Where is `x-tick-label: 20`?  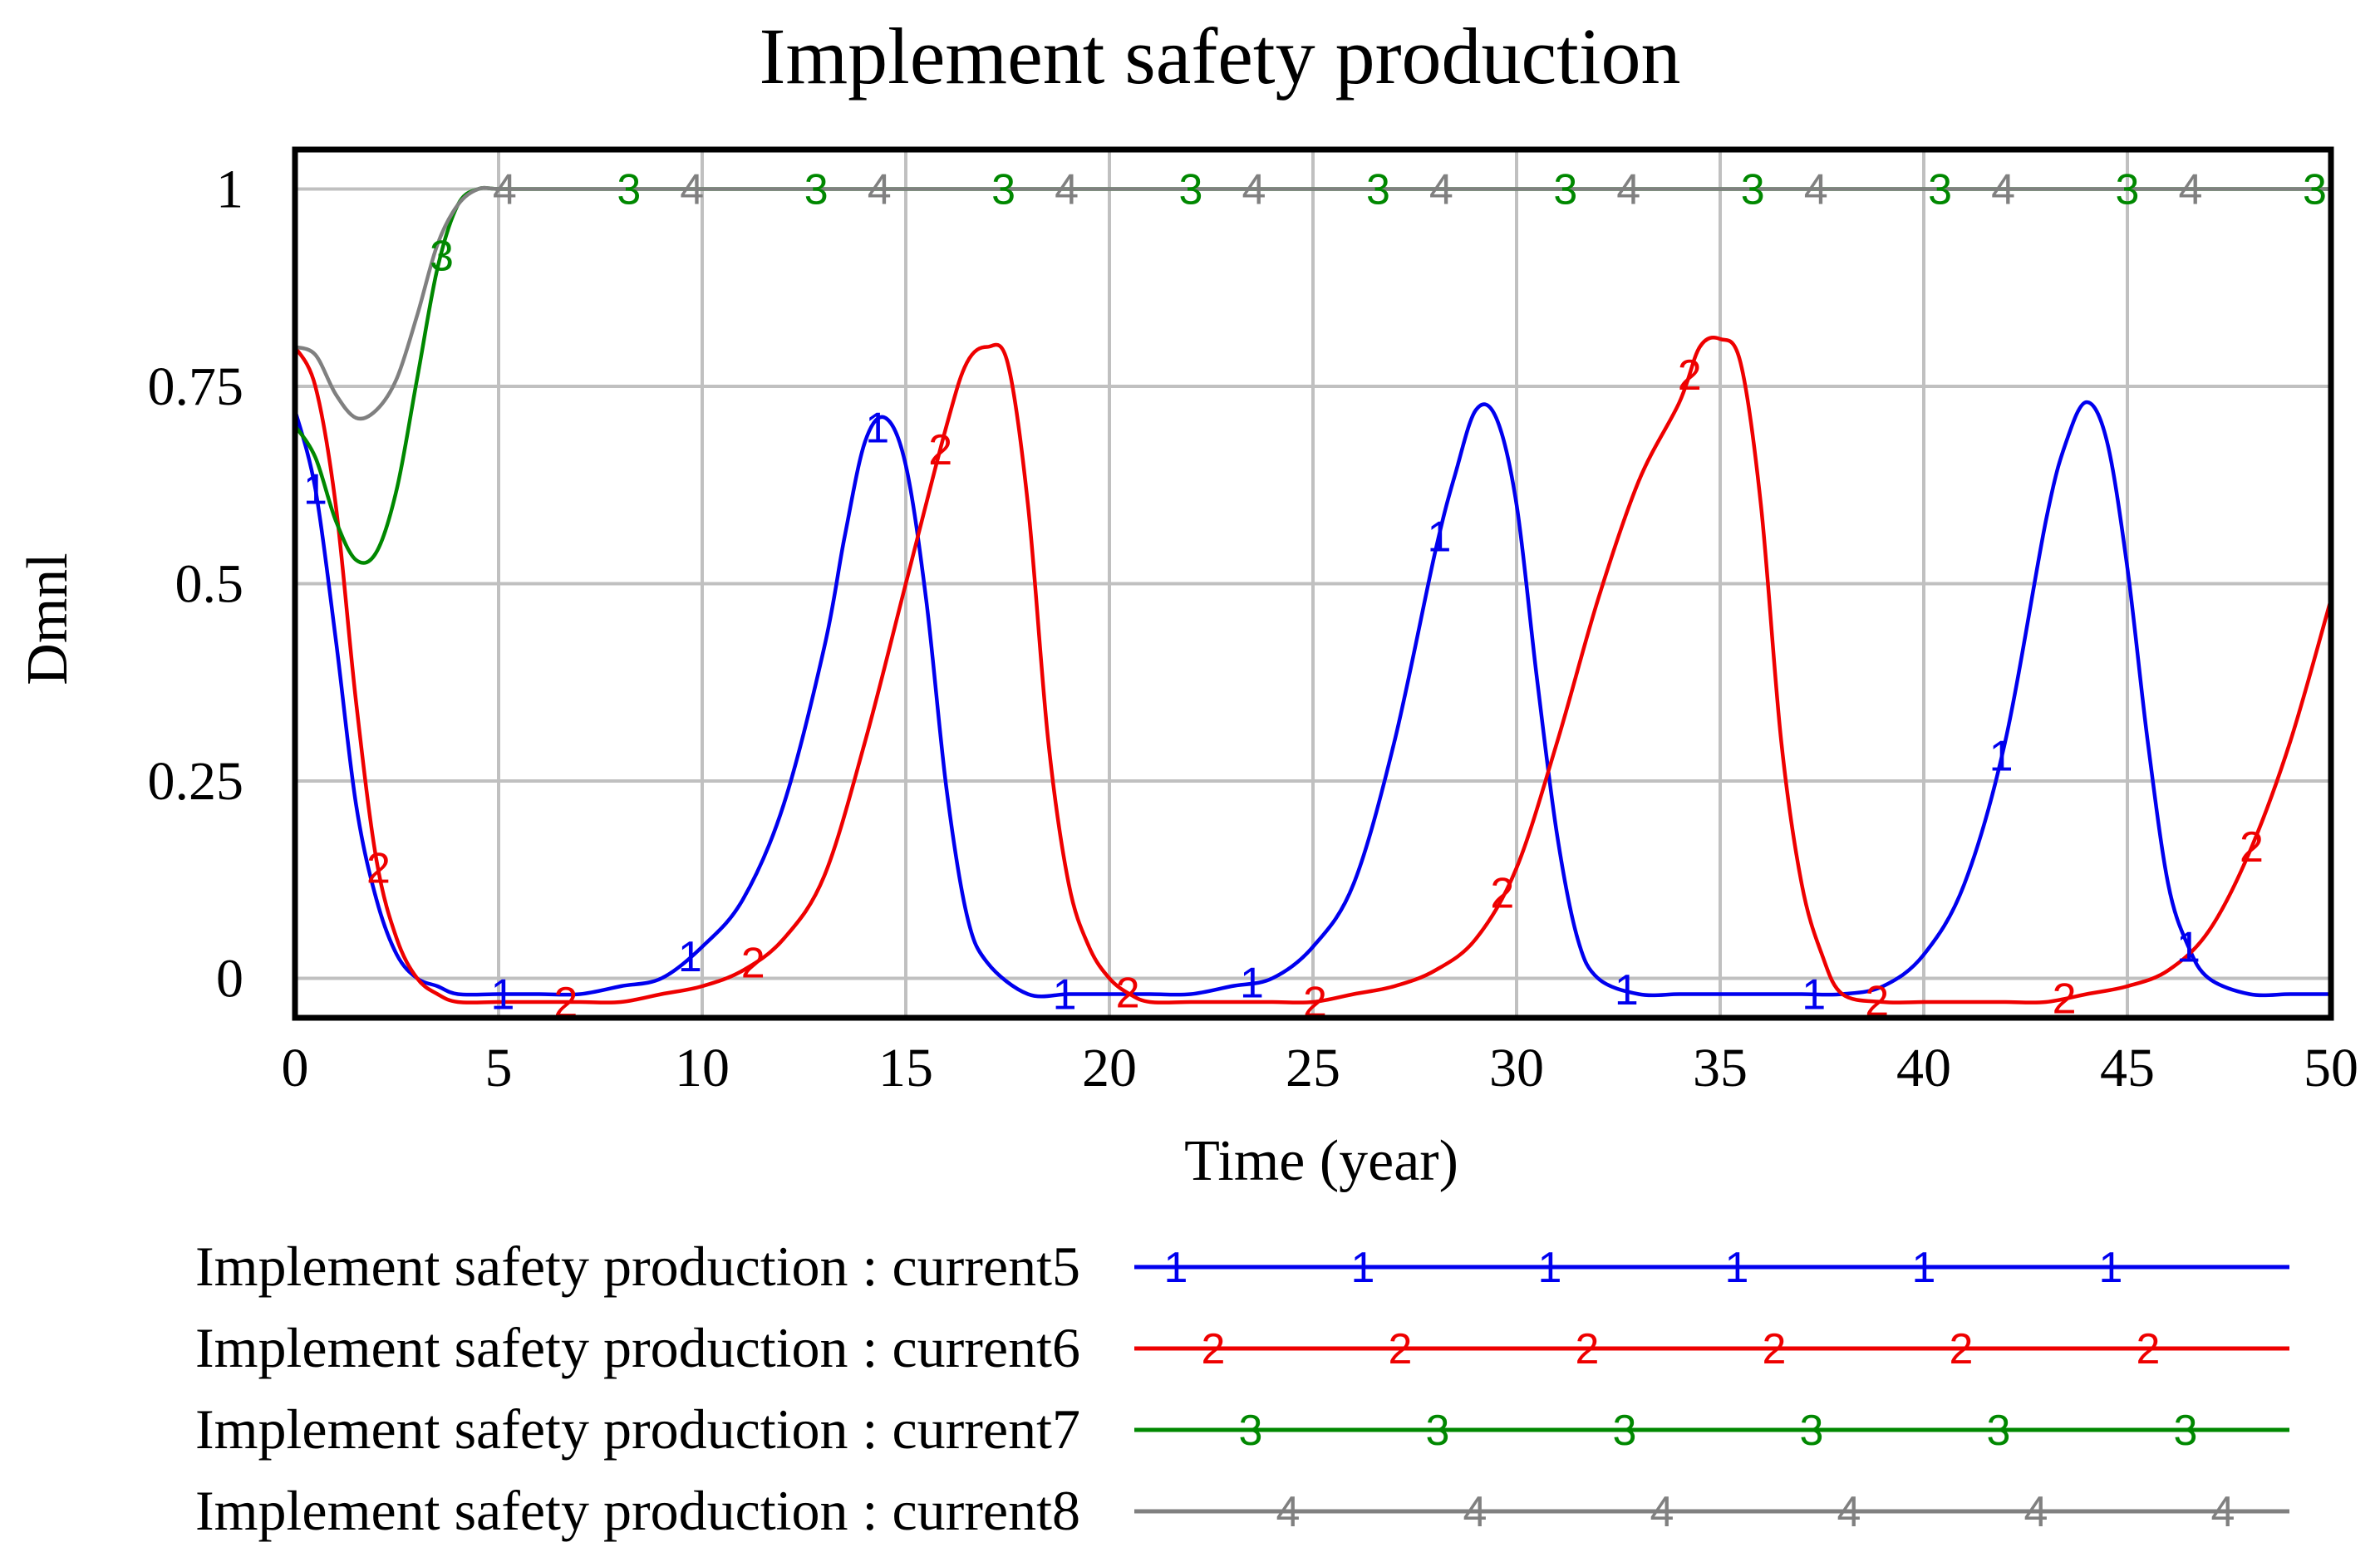 x-tick-label: 20 is located at coordinates (1109, 1068).